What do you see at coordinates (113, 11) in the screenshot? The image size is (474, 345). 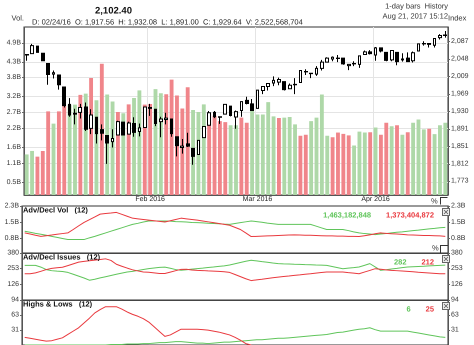 I see `chart-title: 2,102.40` at bounding box center [113, 11].